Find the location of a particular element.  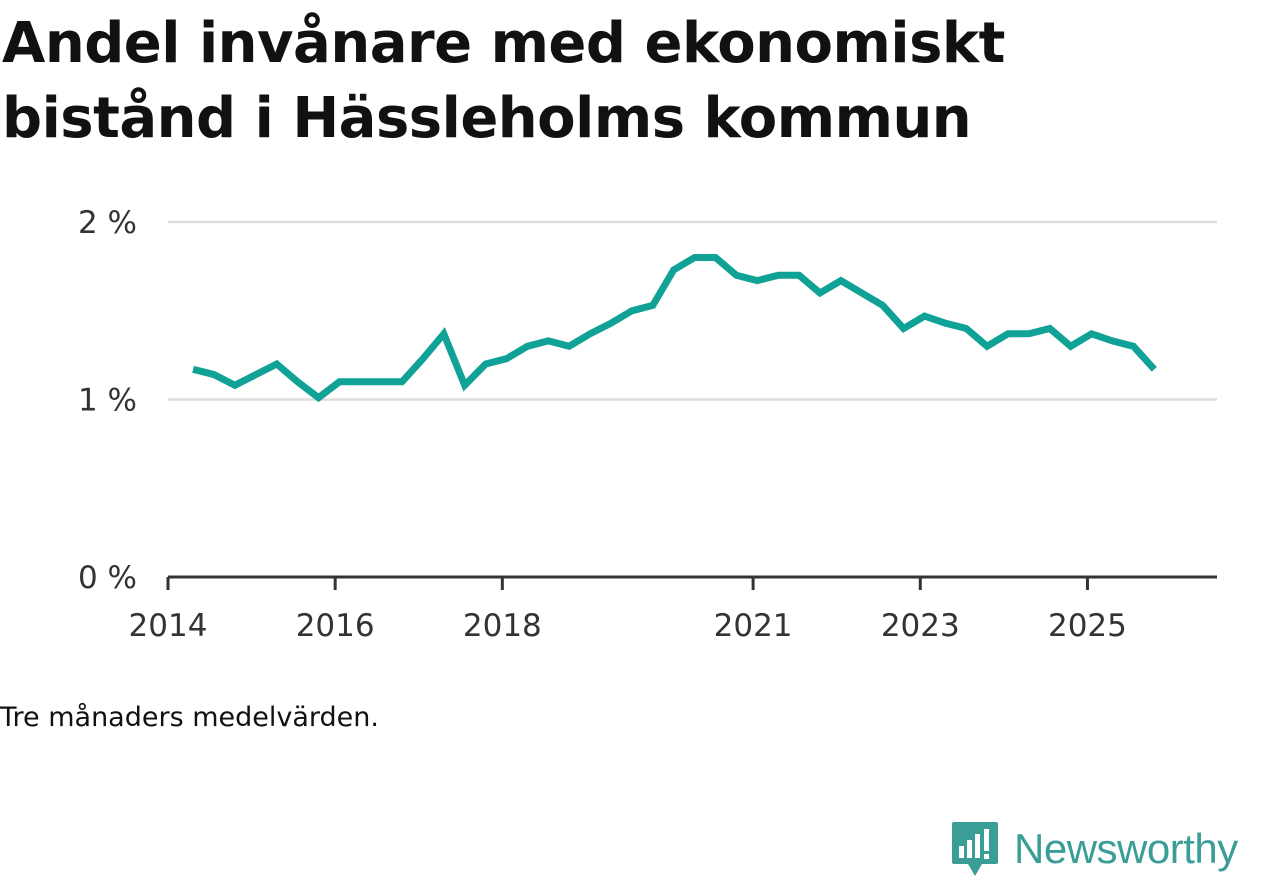

brand-logo: Newsworthy is located at coordinates (1094, 849).